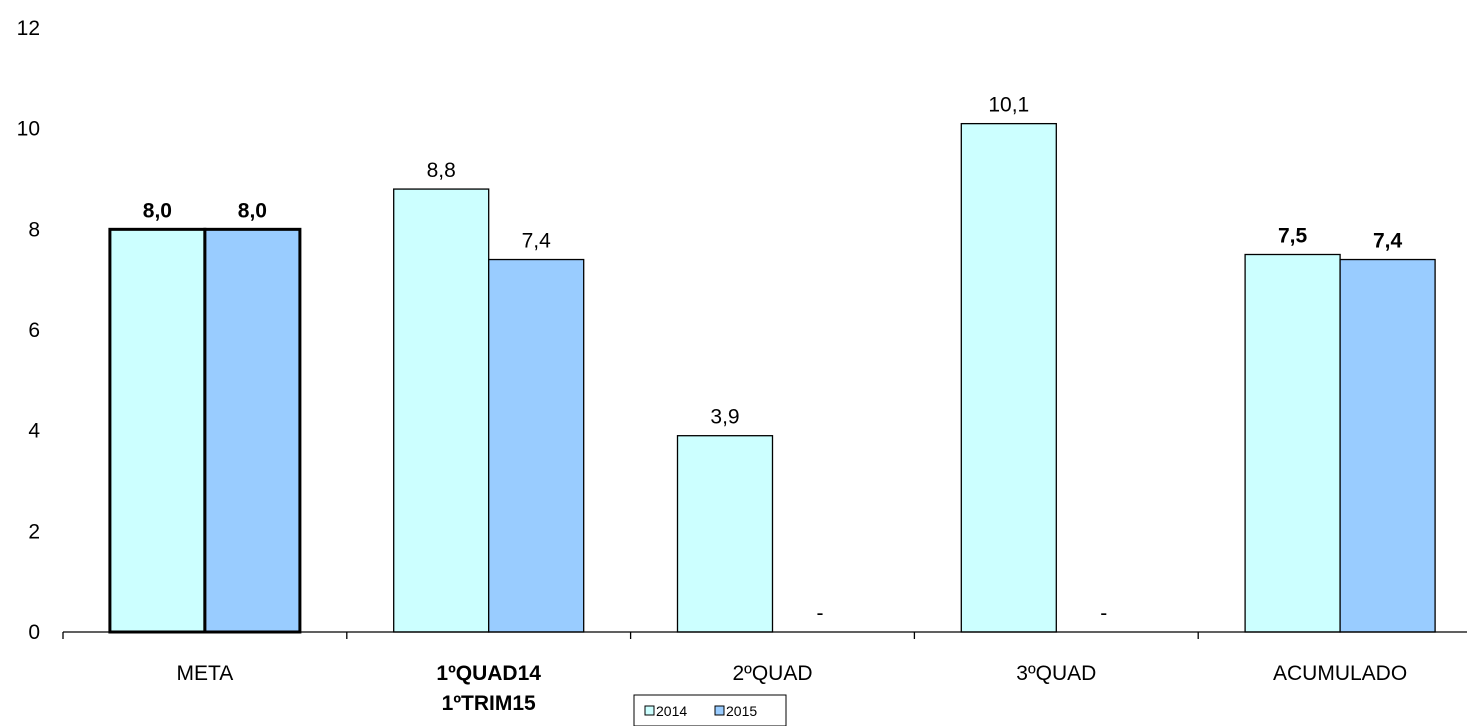 This screenshot has height=726, width=1467. Describe the element at coordinates (1293, 236) in the screenshot. I see `data-label-2014: 7,5` at that location.